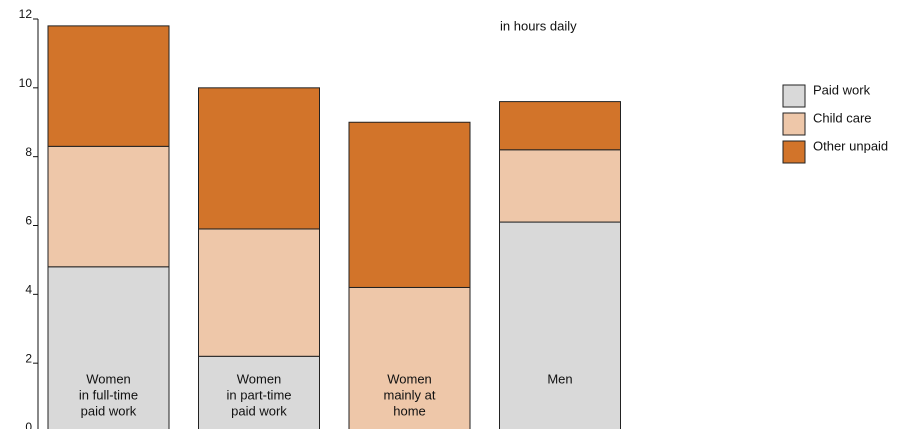 This screenshot has height=429, width=914. I want to click on y-tick-label: 8, so click(28, 152).